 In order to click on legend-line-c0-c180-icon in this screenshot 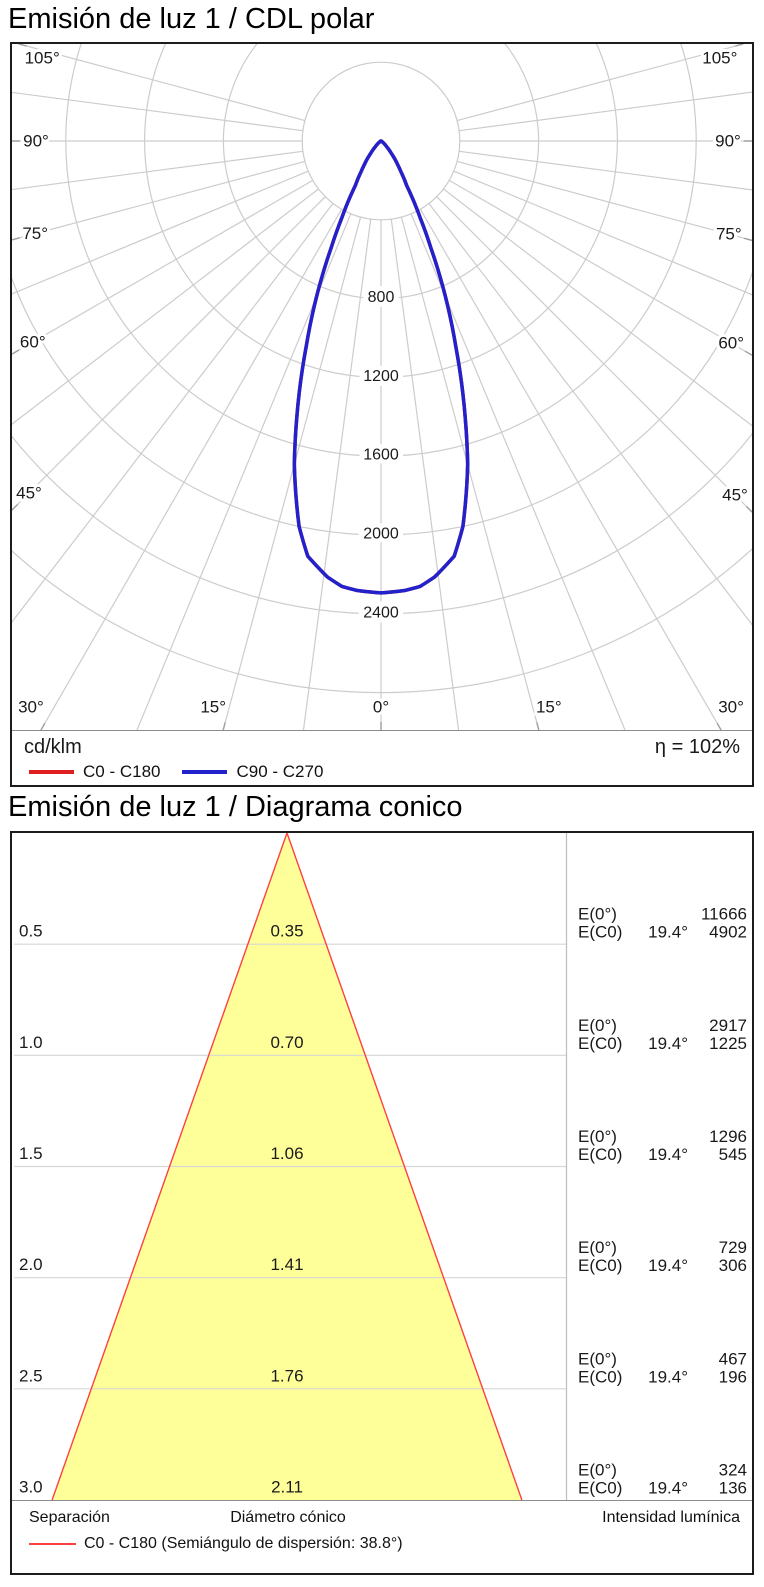, I will do `click(51, 772)`.